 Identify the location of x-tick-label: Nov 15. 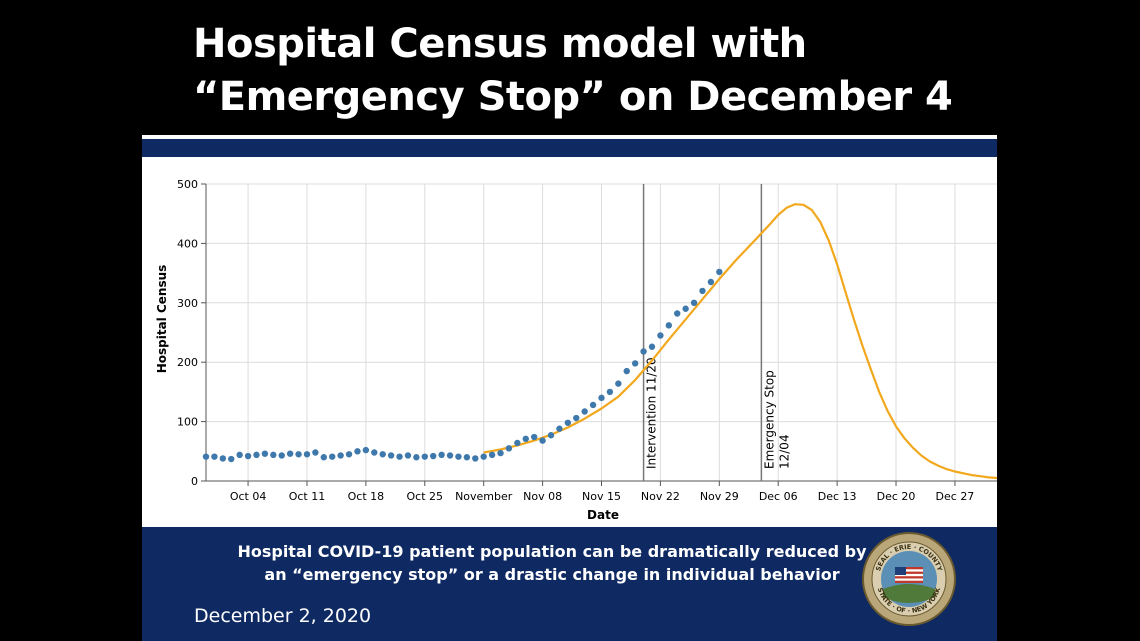
(601, 496).